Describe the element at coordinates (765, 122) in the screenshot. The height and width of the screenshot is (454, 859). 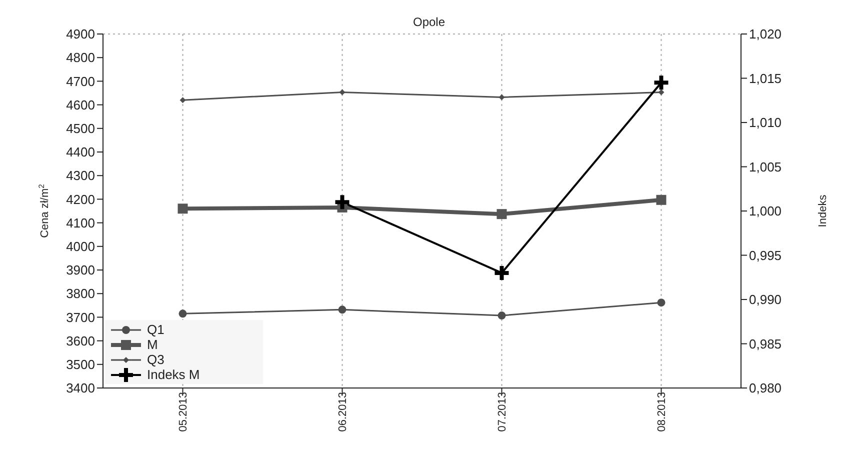
I see `y2-tick-label: 1,010` at that location.